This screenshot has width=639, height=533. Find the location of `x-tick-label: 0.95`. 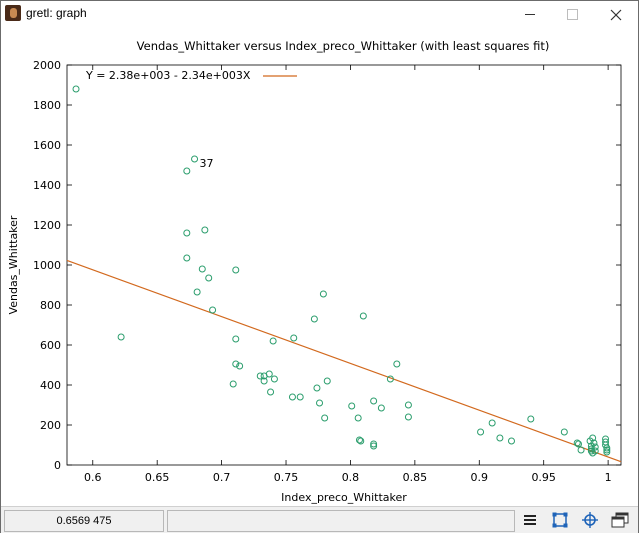

x-tick-label: 0.95 is located at coordinates (543, 477).